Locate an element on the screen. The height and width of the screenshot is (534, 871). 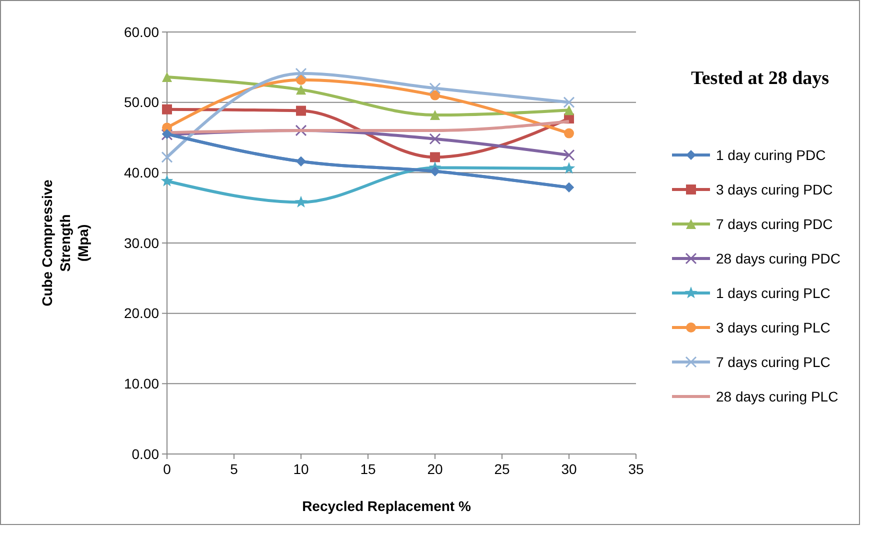
legend-title: Tested at 28 days is located at coordinates (760, 78).